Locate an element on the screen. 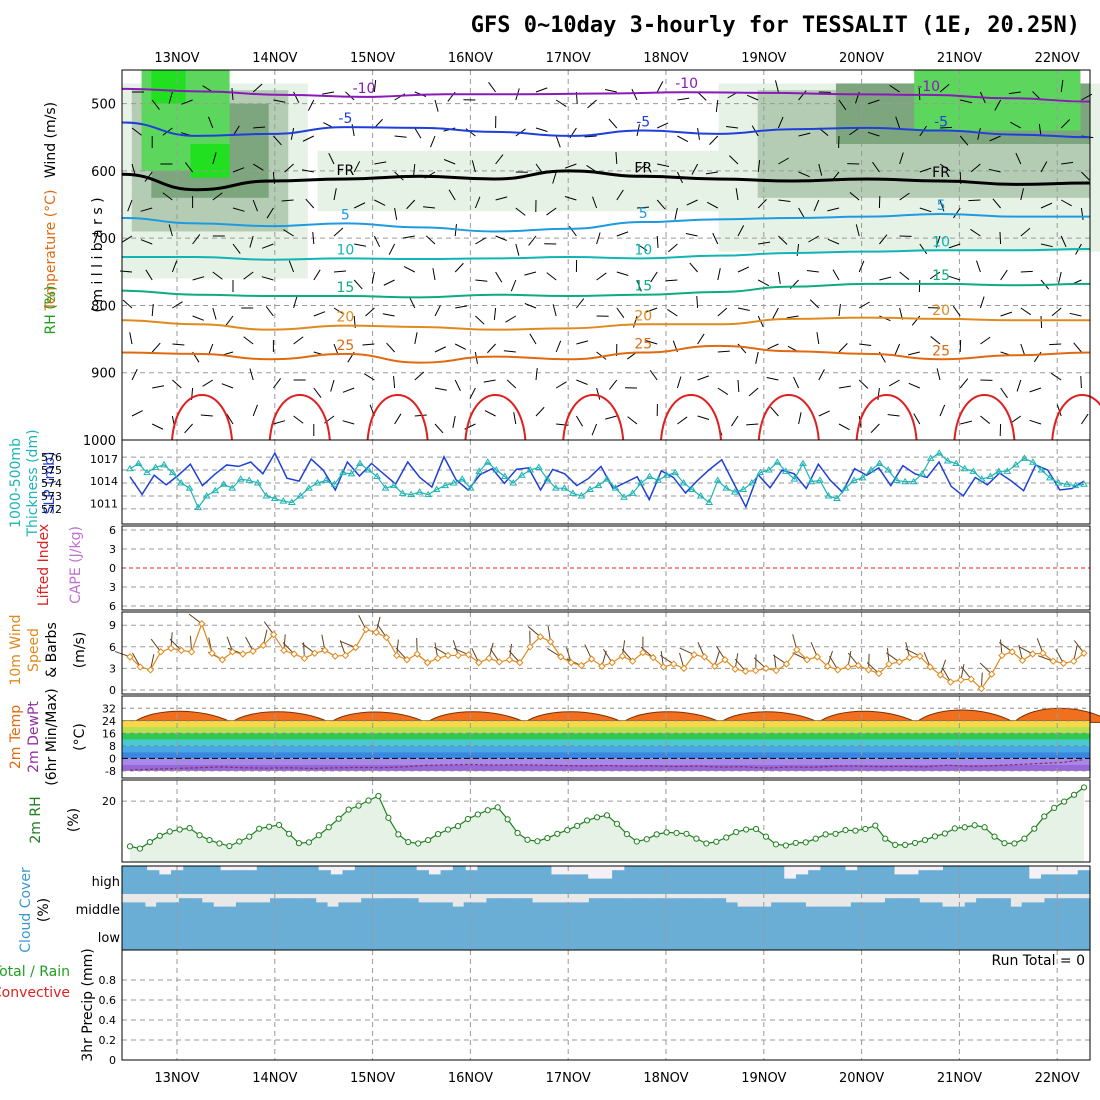  ylabel-rh: RH (%) is located at coordinates (51, 310).